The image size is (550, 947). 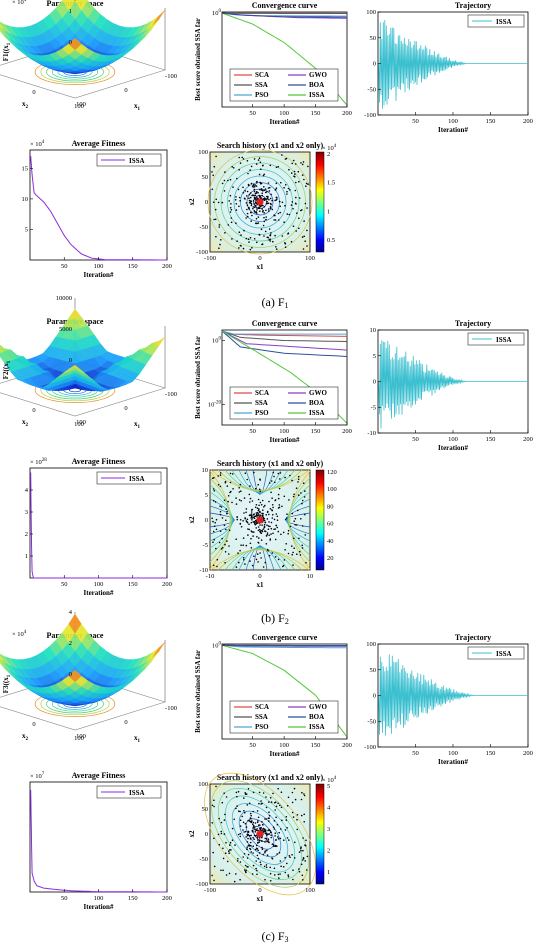 I want to click on legend-label-boa: BOA, so click(x=316, y=85).